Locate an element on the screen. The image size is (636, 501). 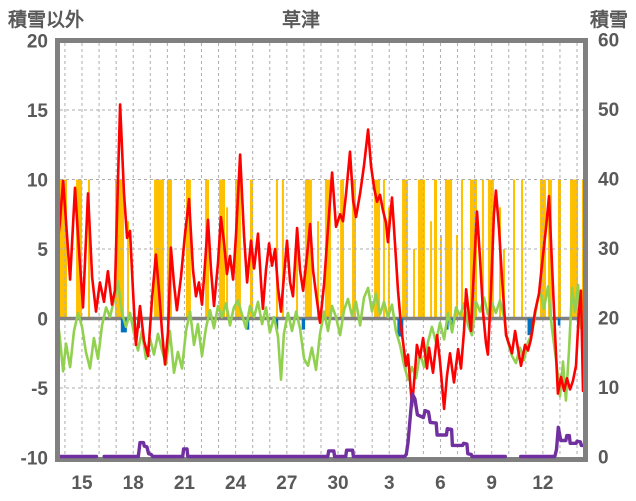
snow-purple-line is located at coordinates (321, 425).